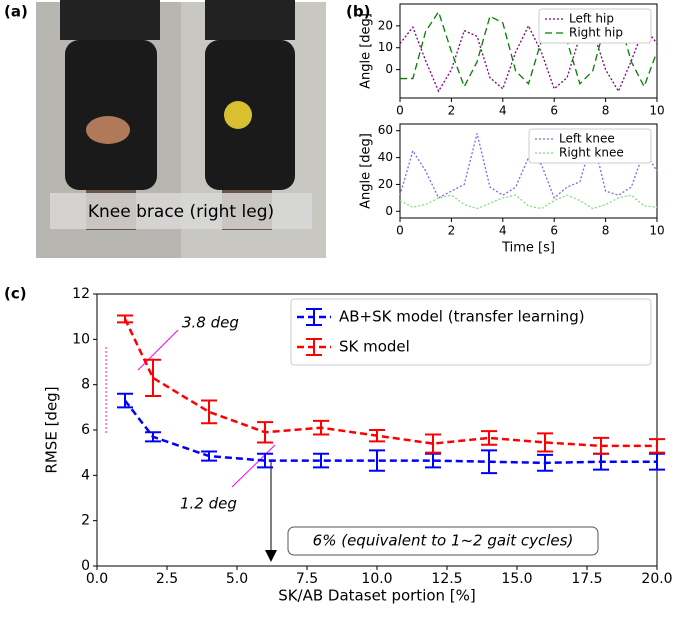 The height and width of the screenshot is (634, 675). Describe the element at coordinates (271, 556) in the screenshot. I see `arrow-head` at that location.